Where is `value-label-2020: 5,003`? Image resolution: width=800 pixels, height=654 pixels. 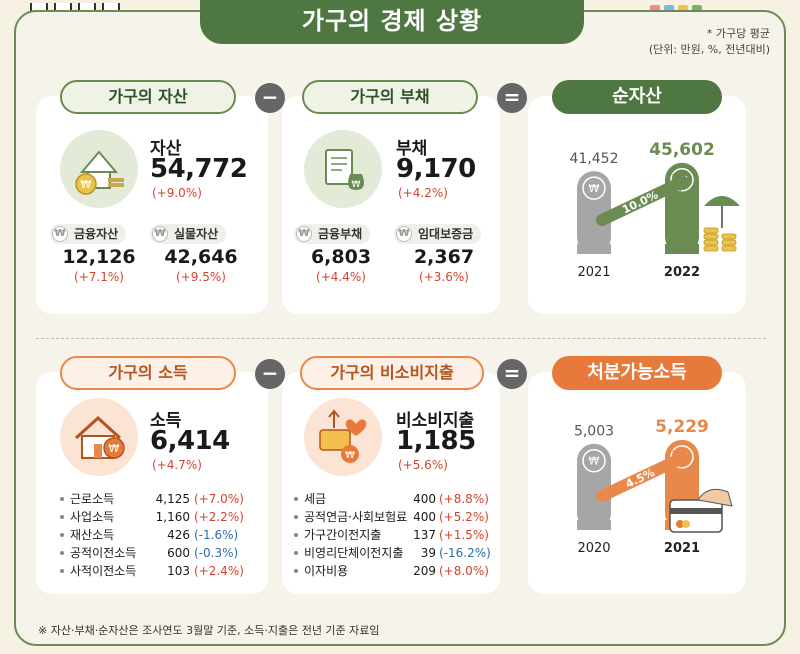
value-label-2020: 5,003 is located at coordinates (594, 432).